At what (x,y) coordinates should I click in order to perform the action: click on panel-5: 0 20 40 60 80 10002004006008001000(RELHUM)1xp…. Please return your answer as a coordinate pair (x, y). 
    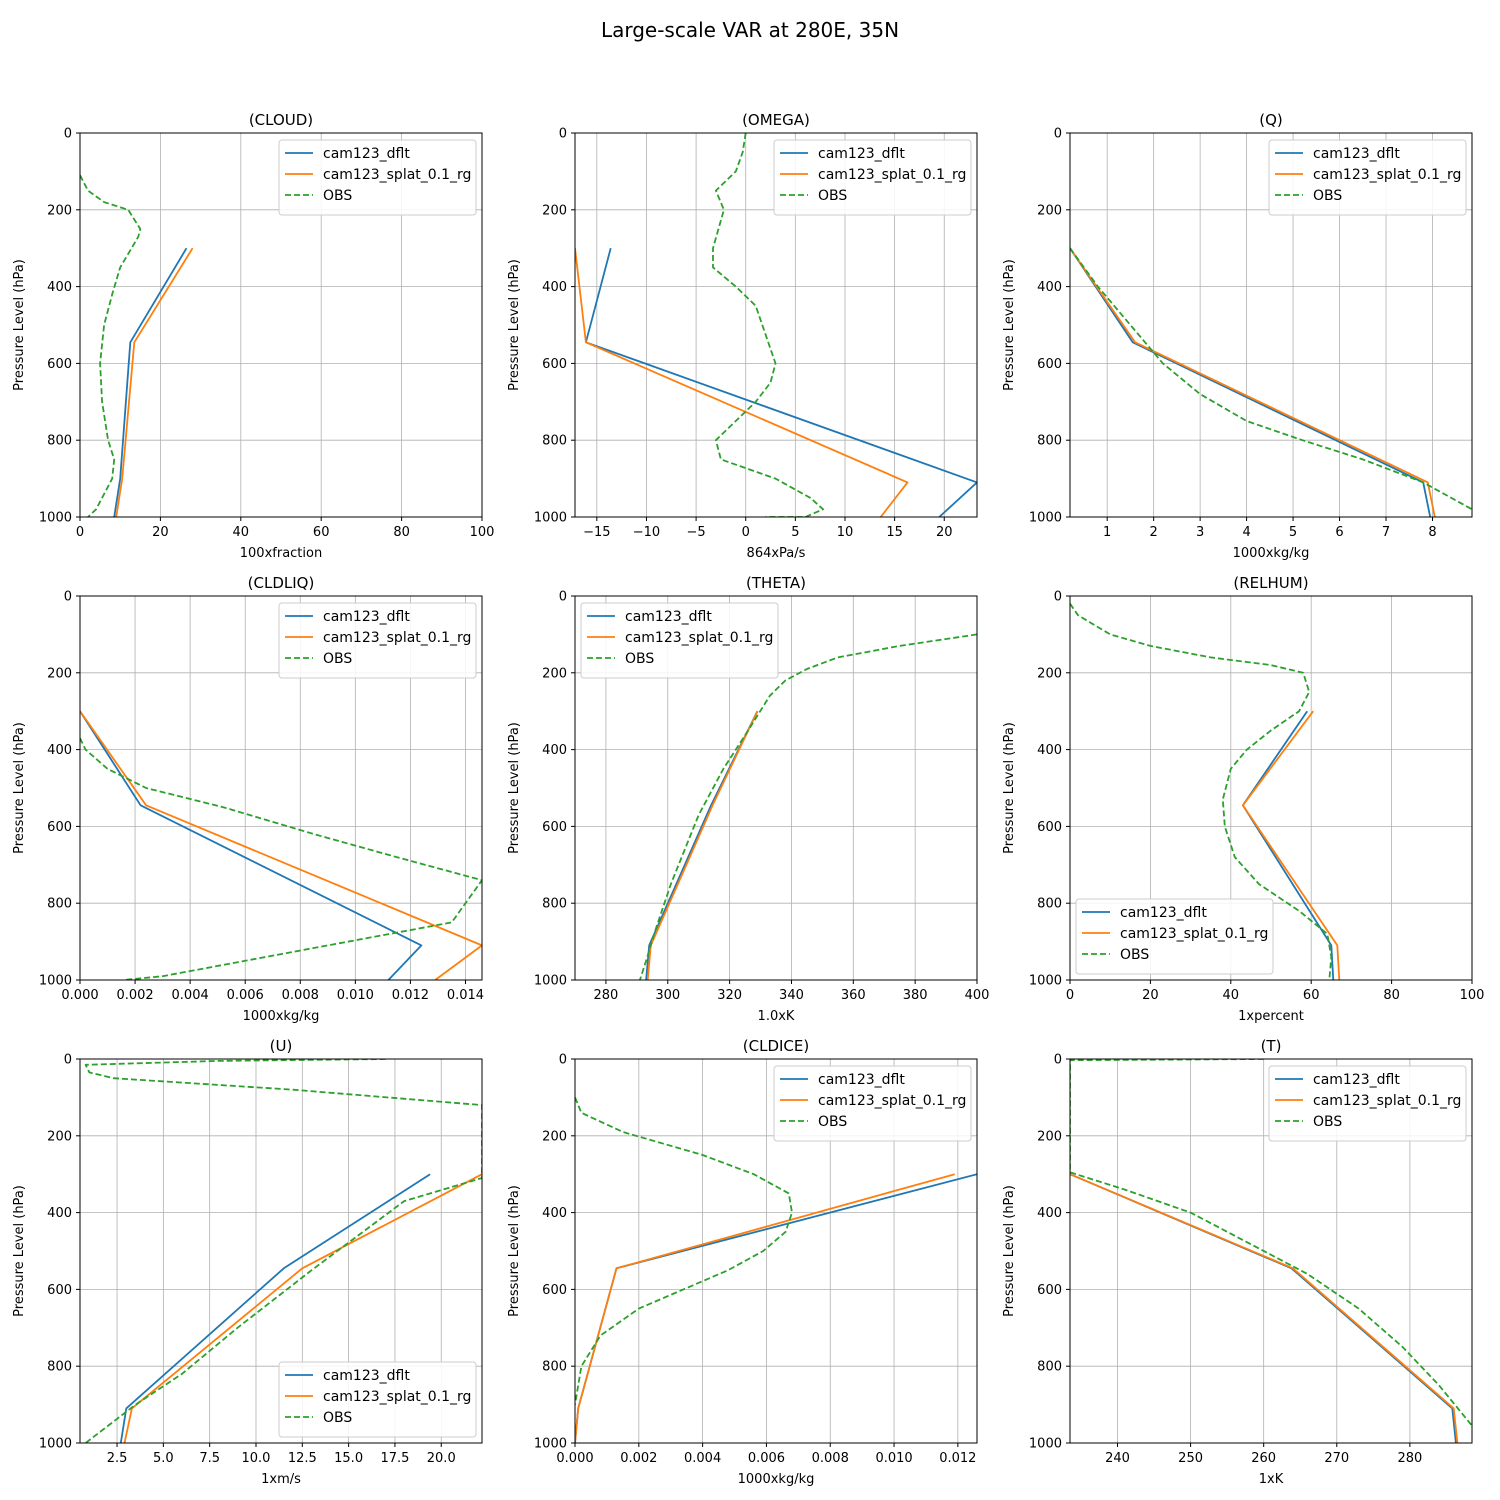
    Looking at the image, I should click on (1243, 799).